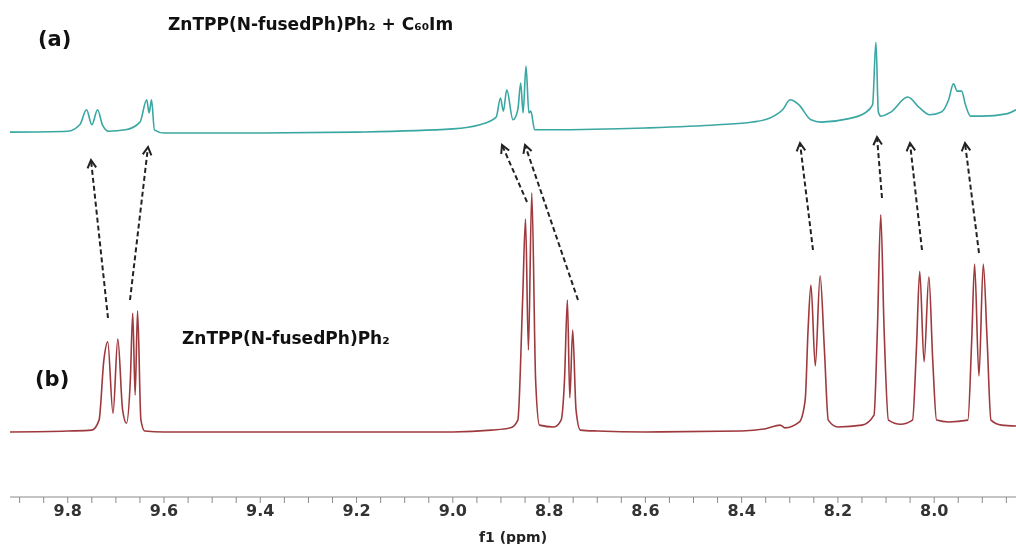  I want to click on x-tick-label: 8.2, so click(838, 511).